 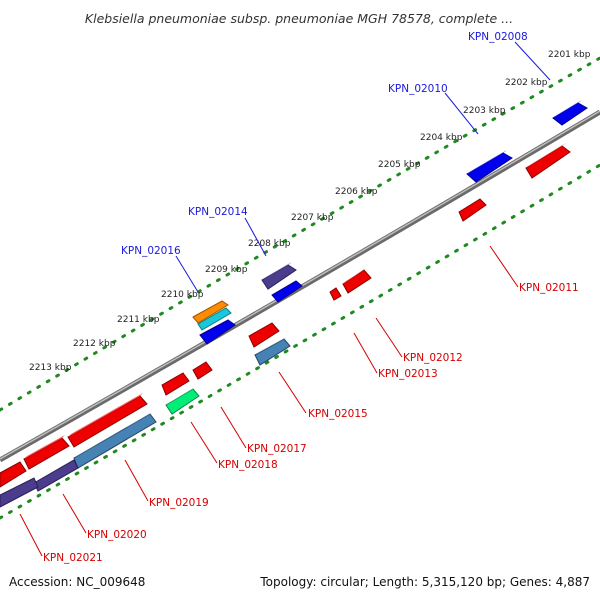 What do you see at coordinates (277, 271) in the screenshot?
I see `gene-kpn-02014-top` at bounding box center [277, 271].